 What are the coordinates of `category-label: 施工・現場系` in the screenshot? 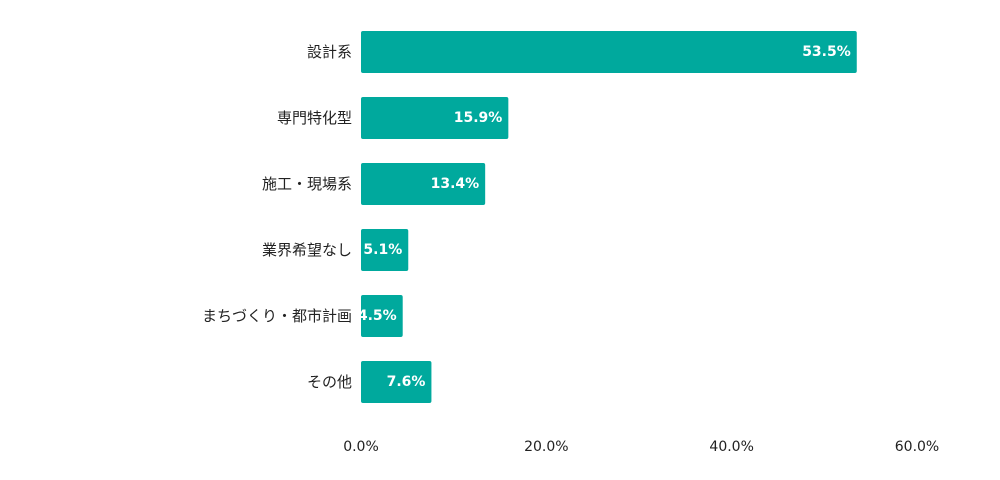 It's located at (307, 184).